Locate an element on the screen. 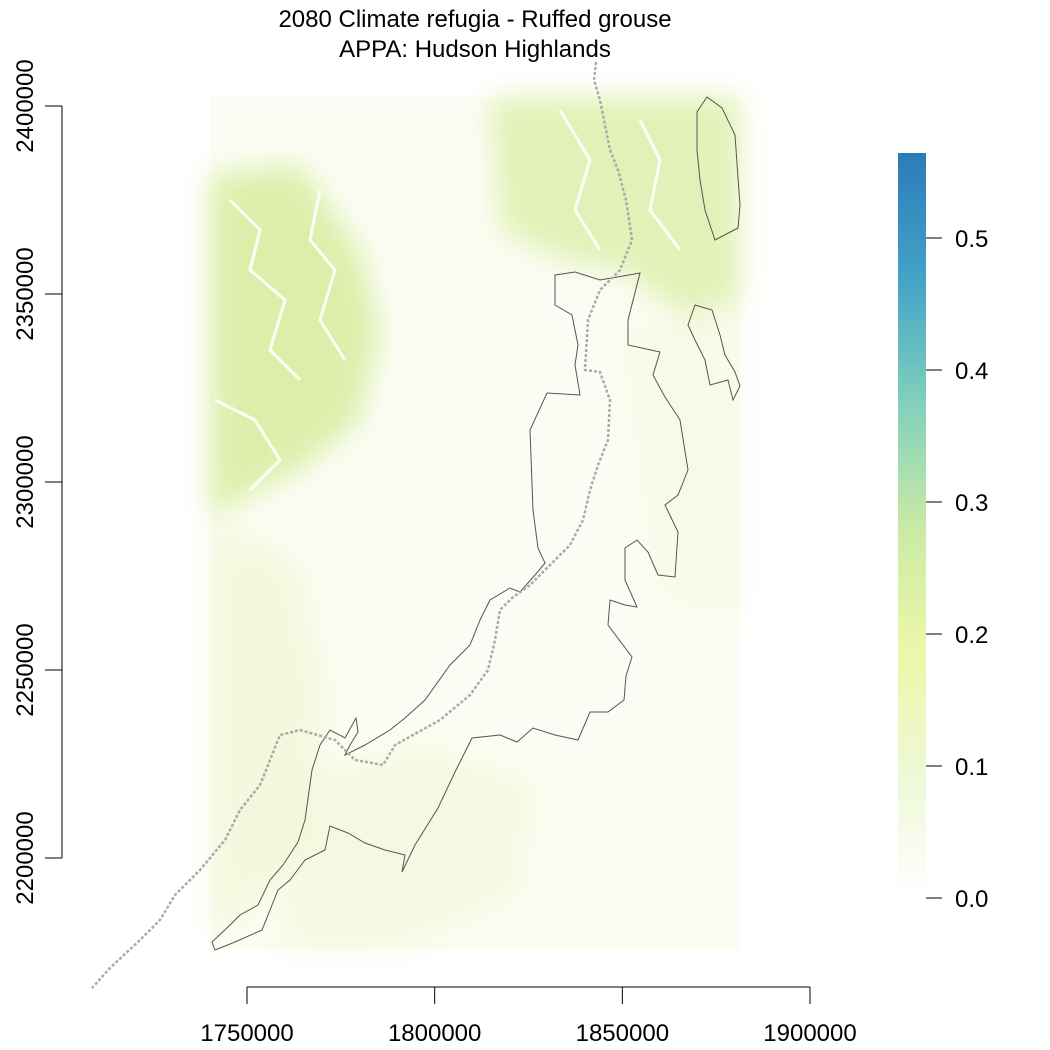  legend-tick-label: 0.2 is located at coordinates (971, 635).